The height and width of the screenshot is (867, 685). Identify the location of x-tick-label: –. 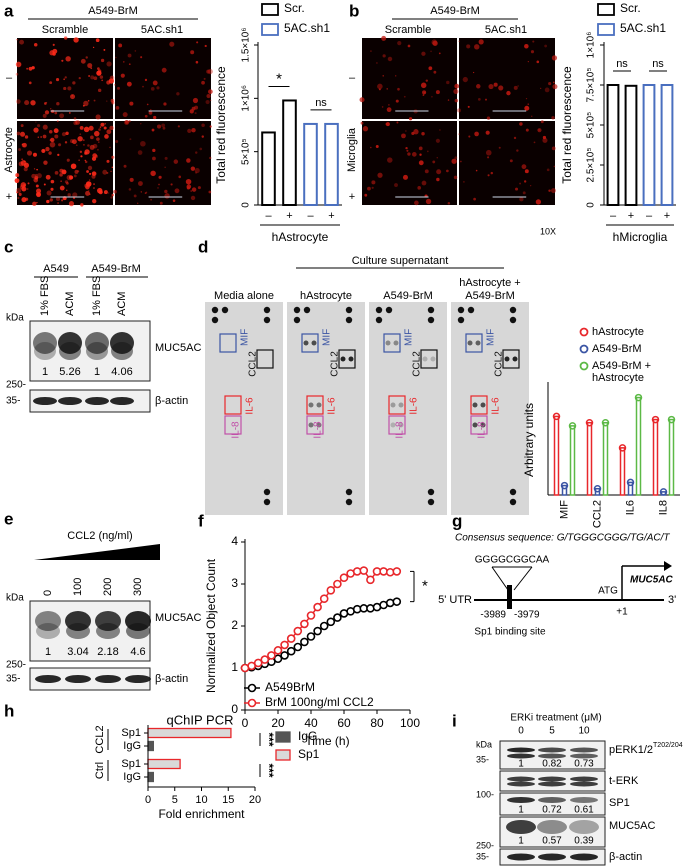
(649, 216).